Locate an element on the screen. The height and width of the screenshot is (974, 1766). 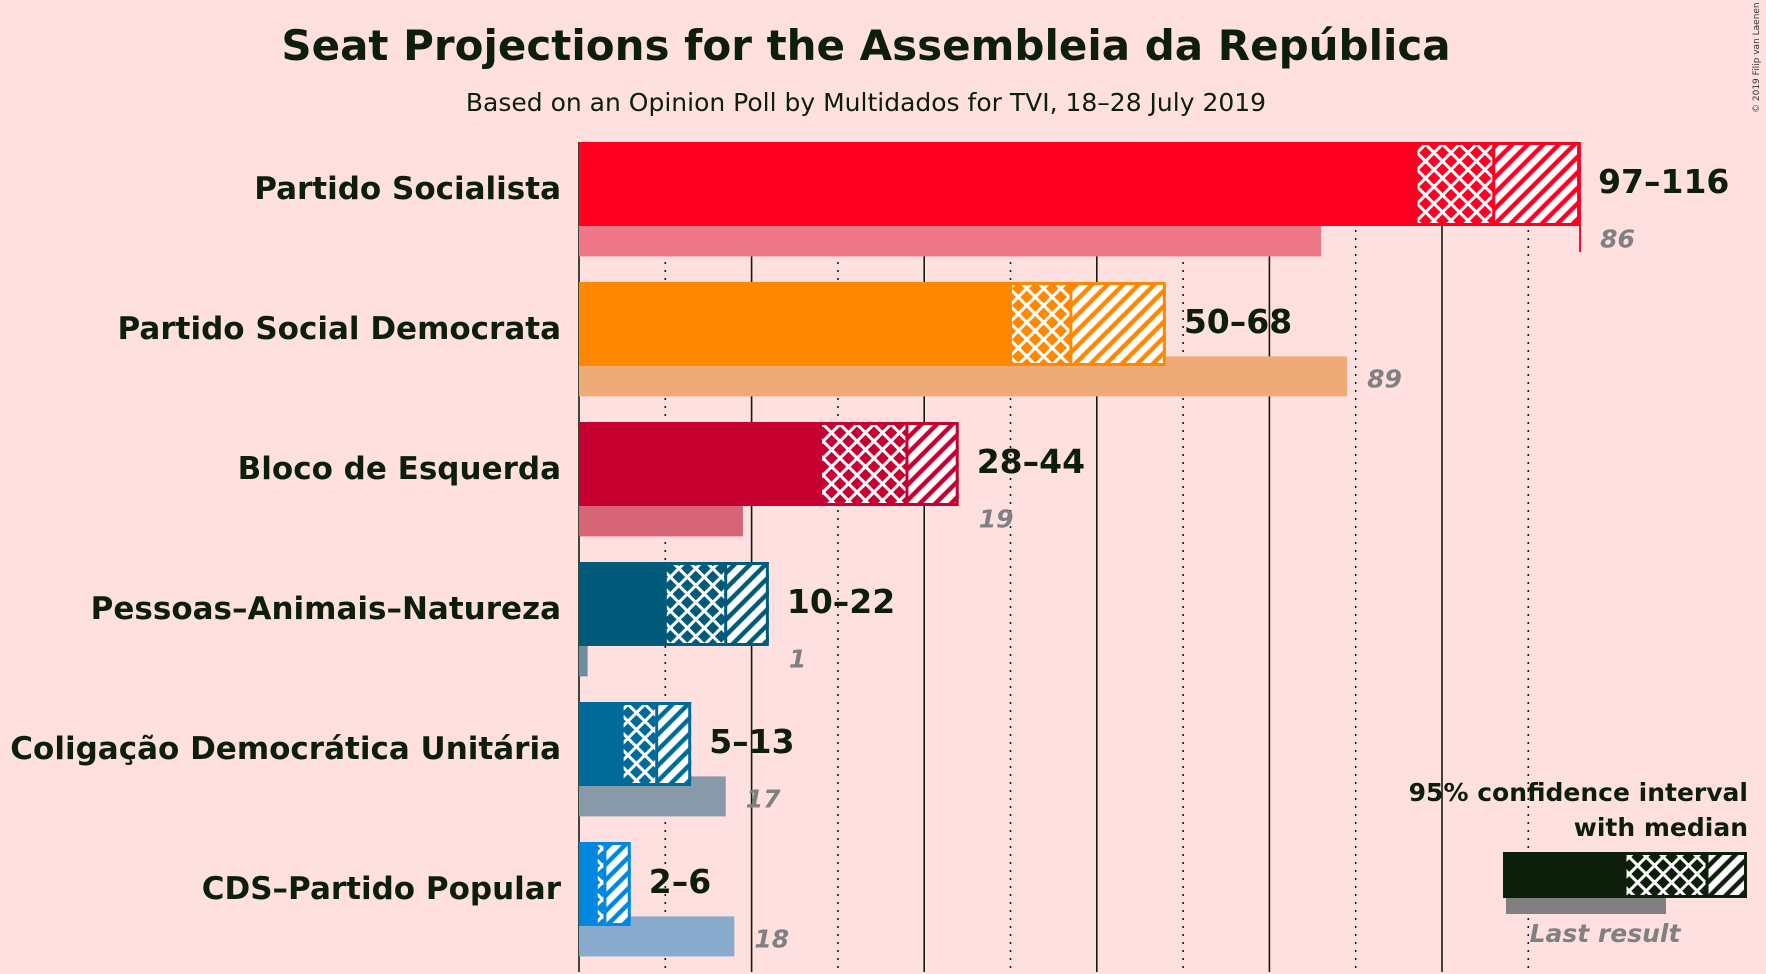
last-result-bar is located at coordinates (583, 656).